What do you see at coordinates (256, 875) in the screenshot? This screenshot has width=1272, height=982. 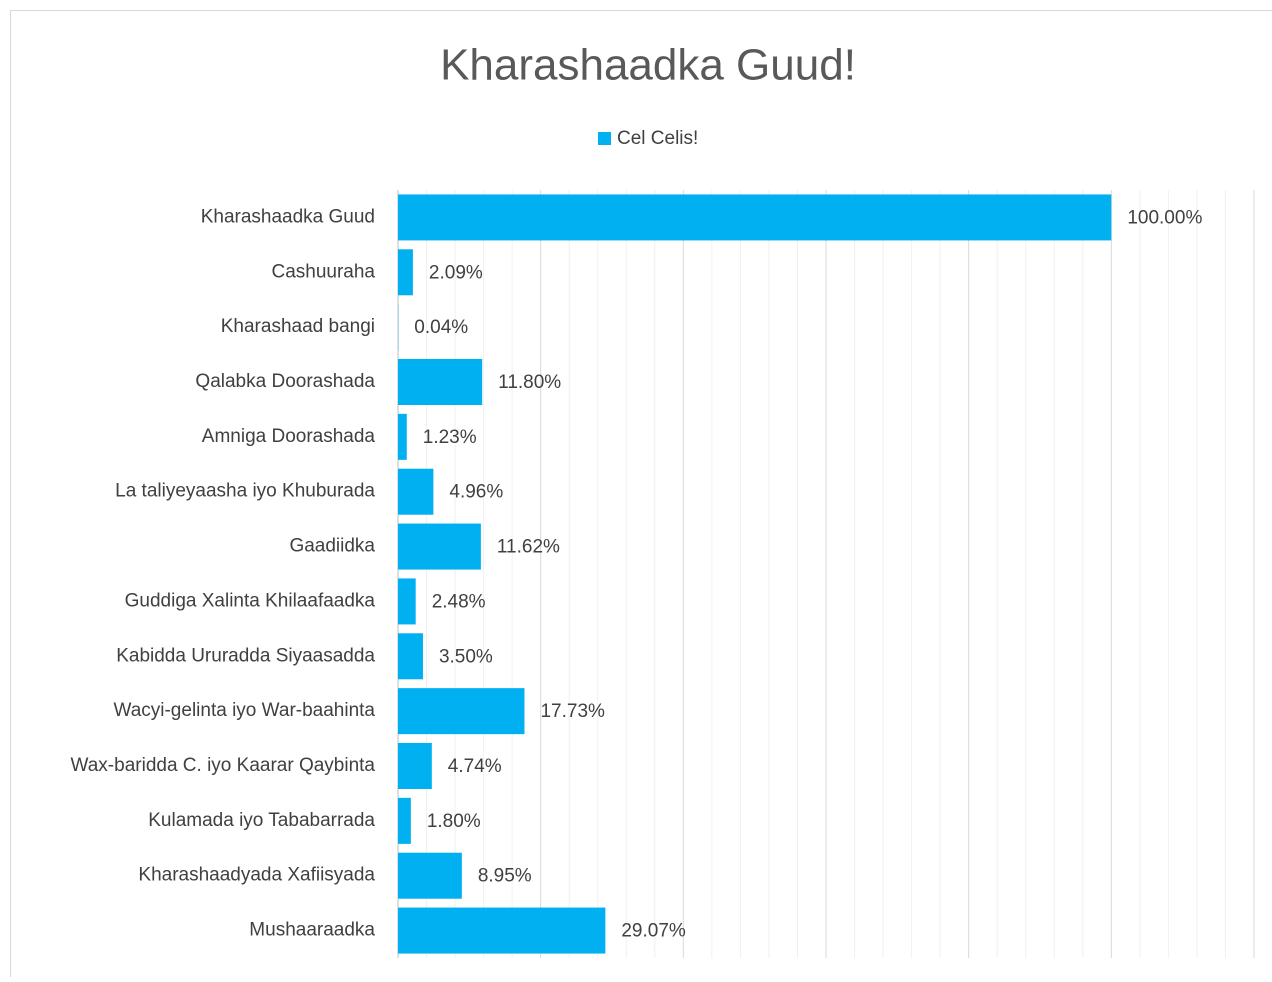 I see `y-tick-label: Kharashaadyada Xafiisyada` at bounding box center [256, 875].